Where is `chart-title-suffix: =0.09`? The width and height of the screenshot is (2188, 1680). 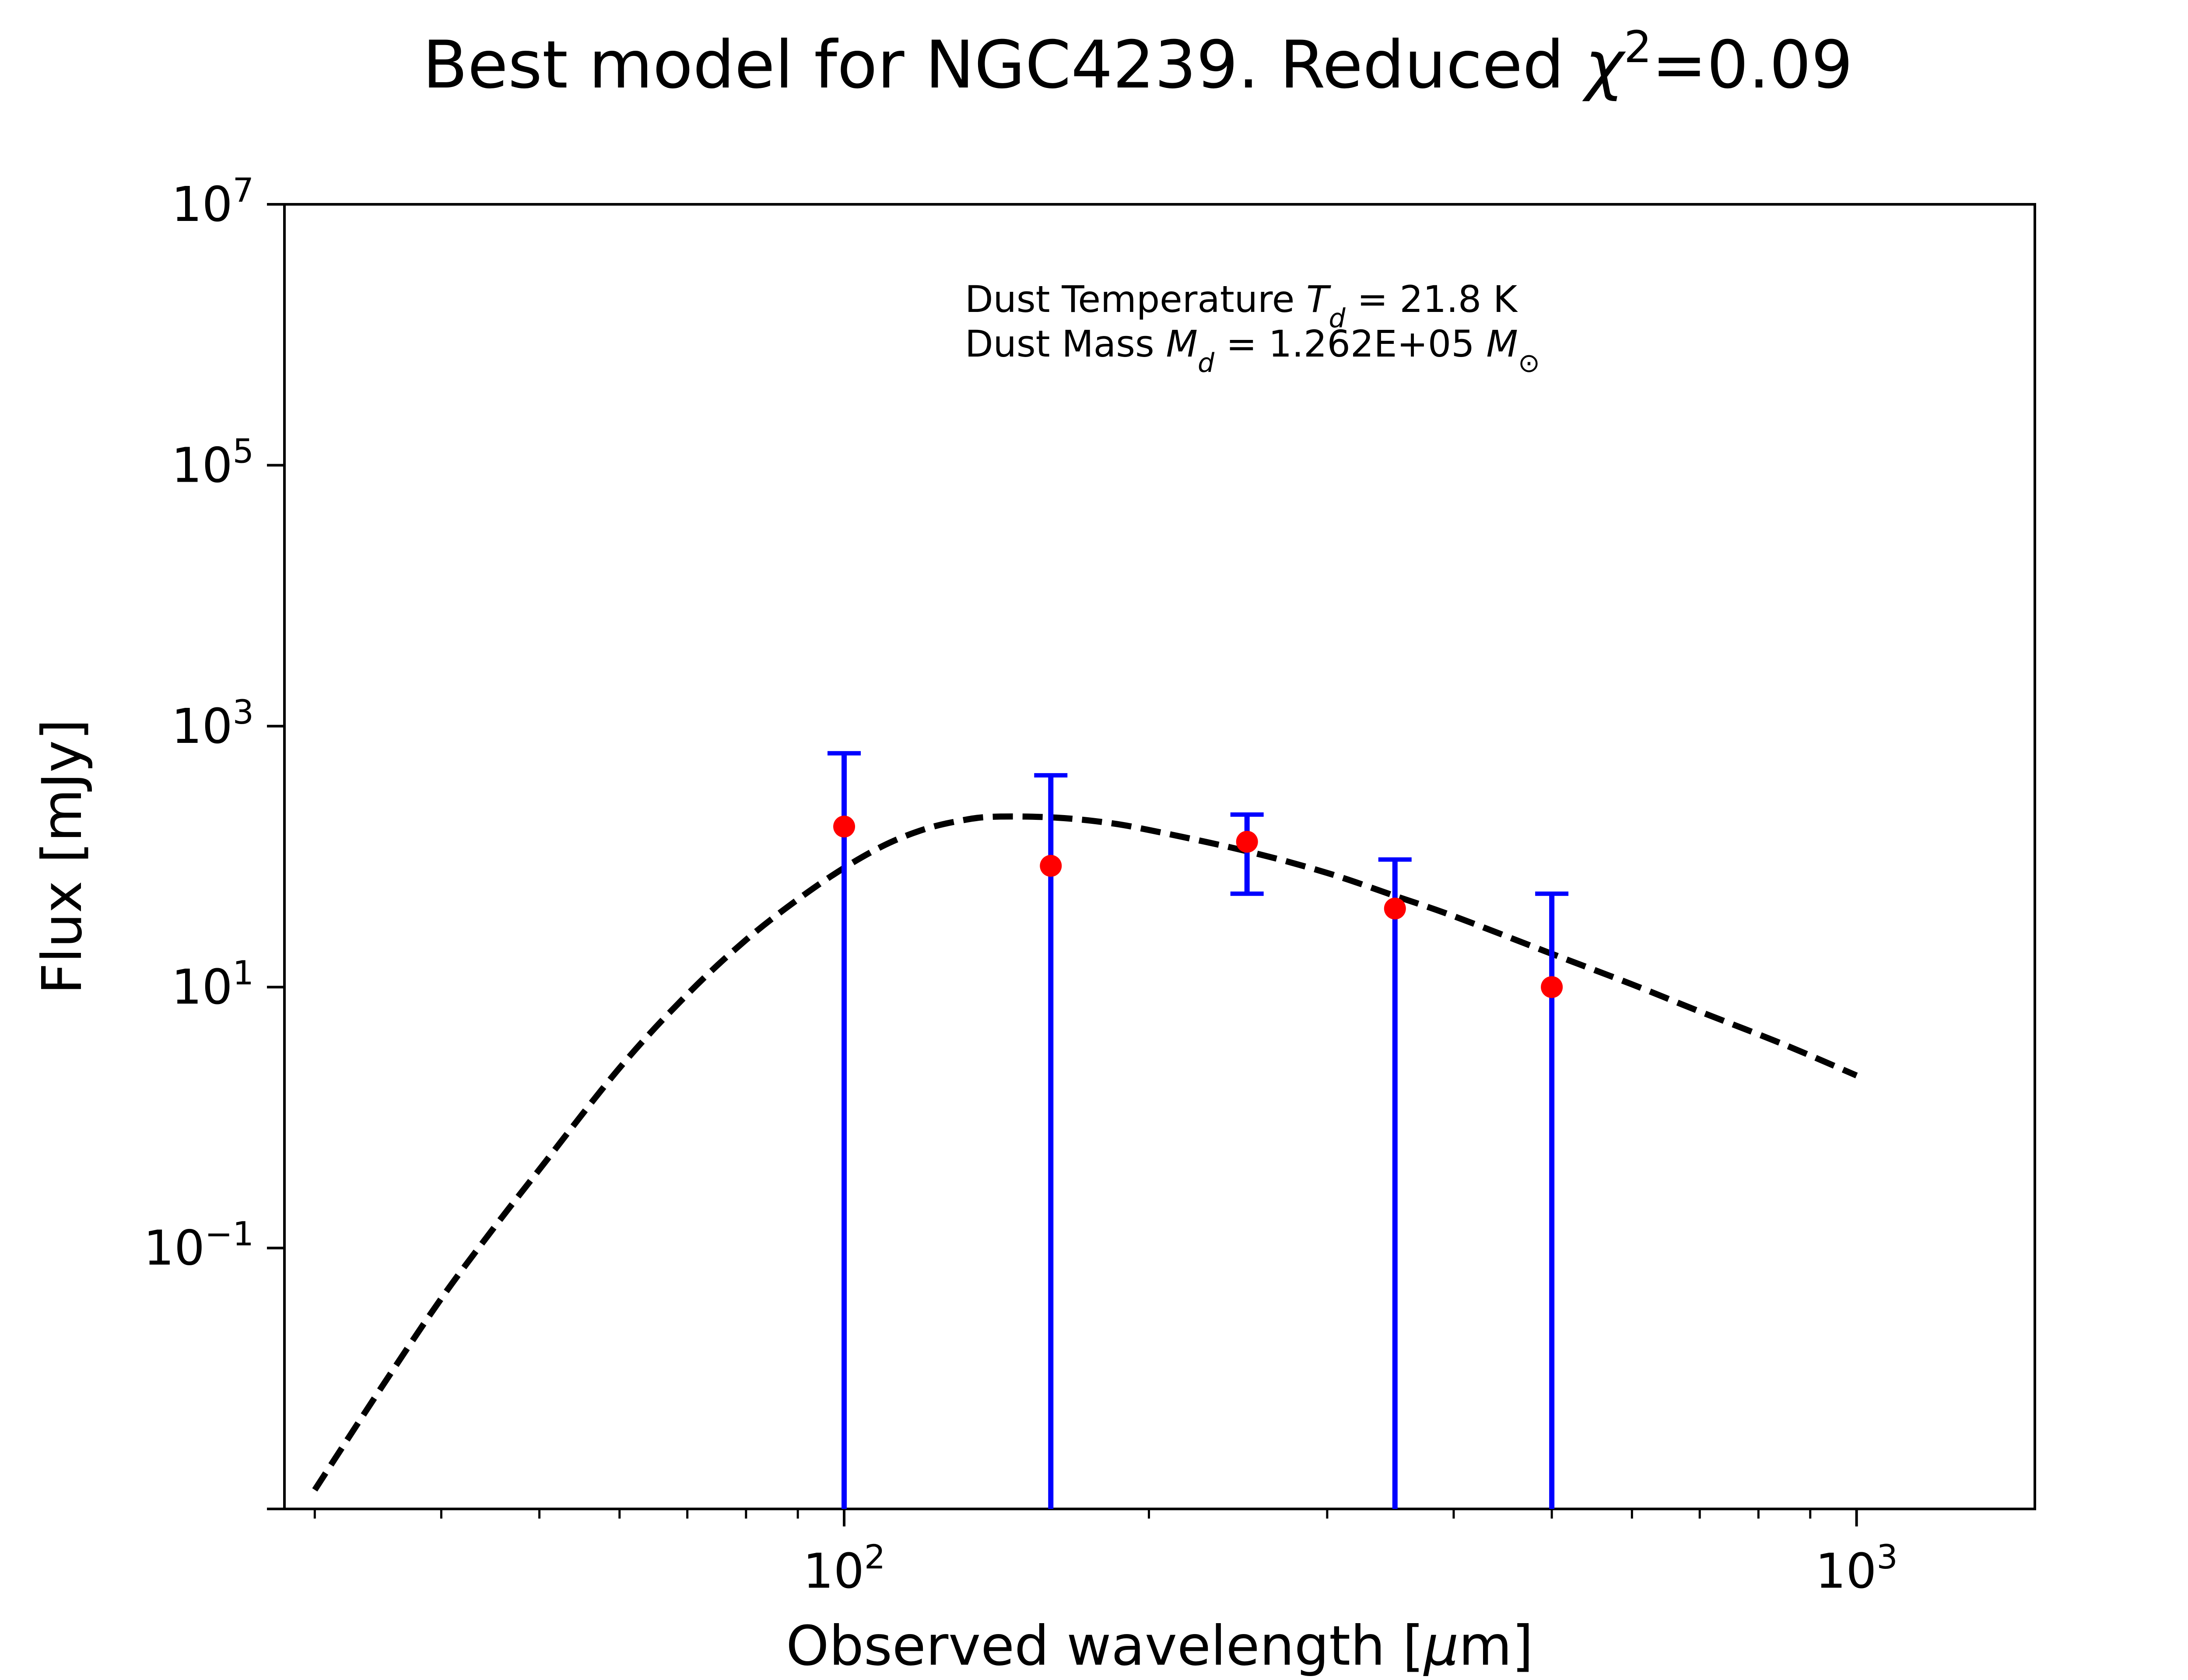
chart-title-suffix: =0.09 is located at coordinates (1752, 65).